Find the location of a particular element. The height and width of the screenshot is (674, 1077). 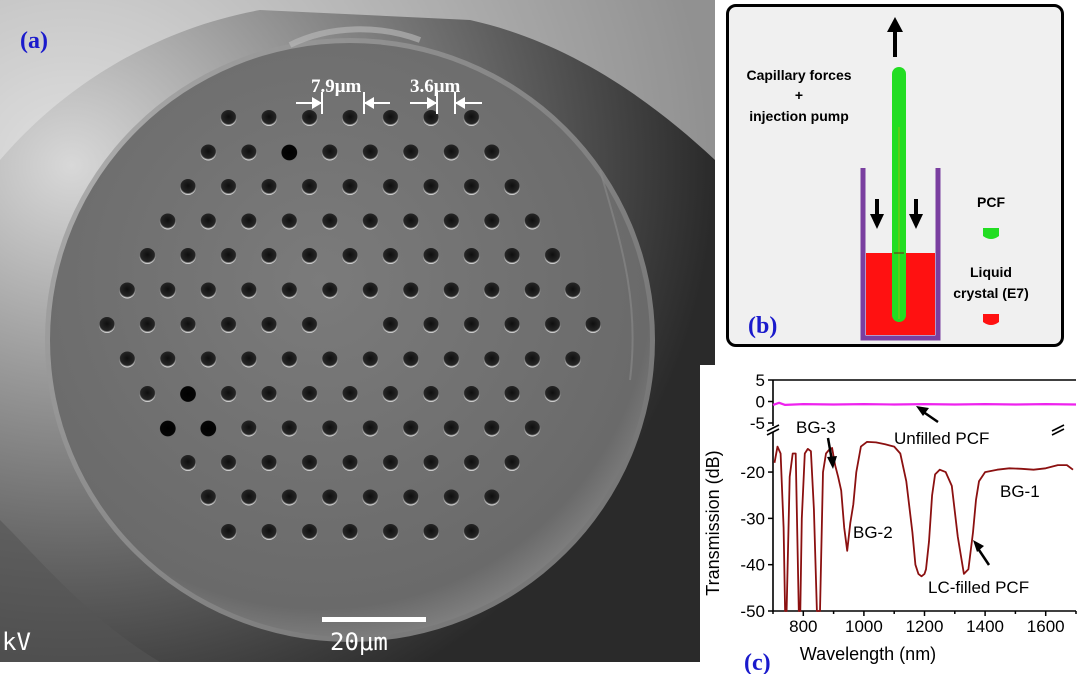

pitch-label: 7.9μm is located at coordinates (336, 86).